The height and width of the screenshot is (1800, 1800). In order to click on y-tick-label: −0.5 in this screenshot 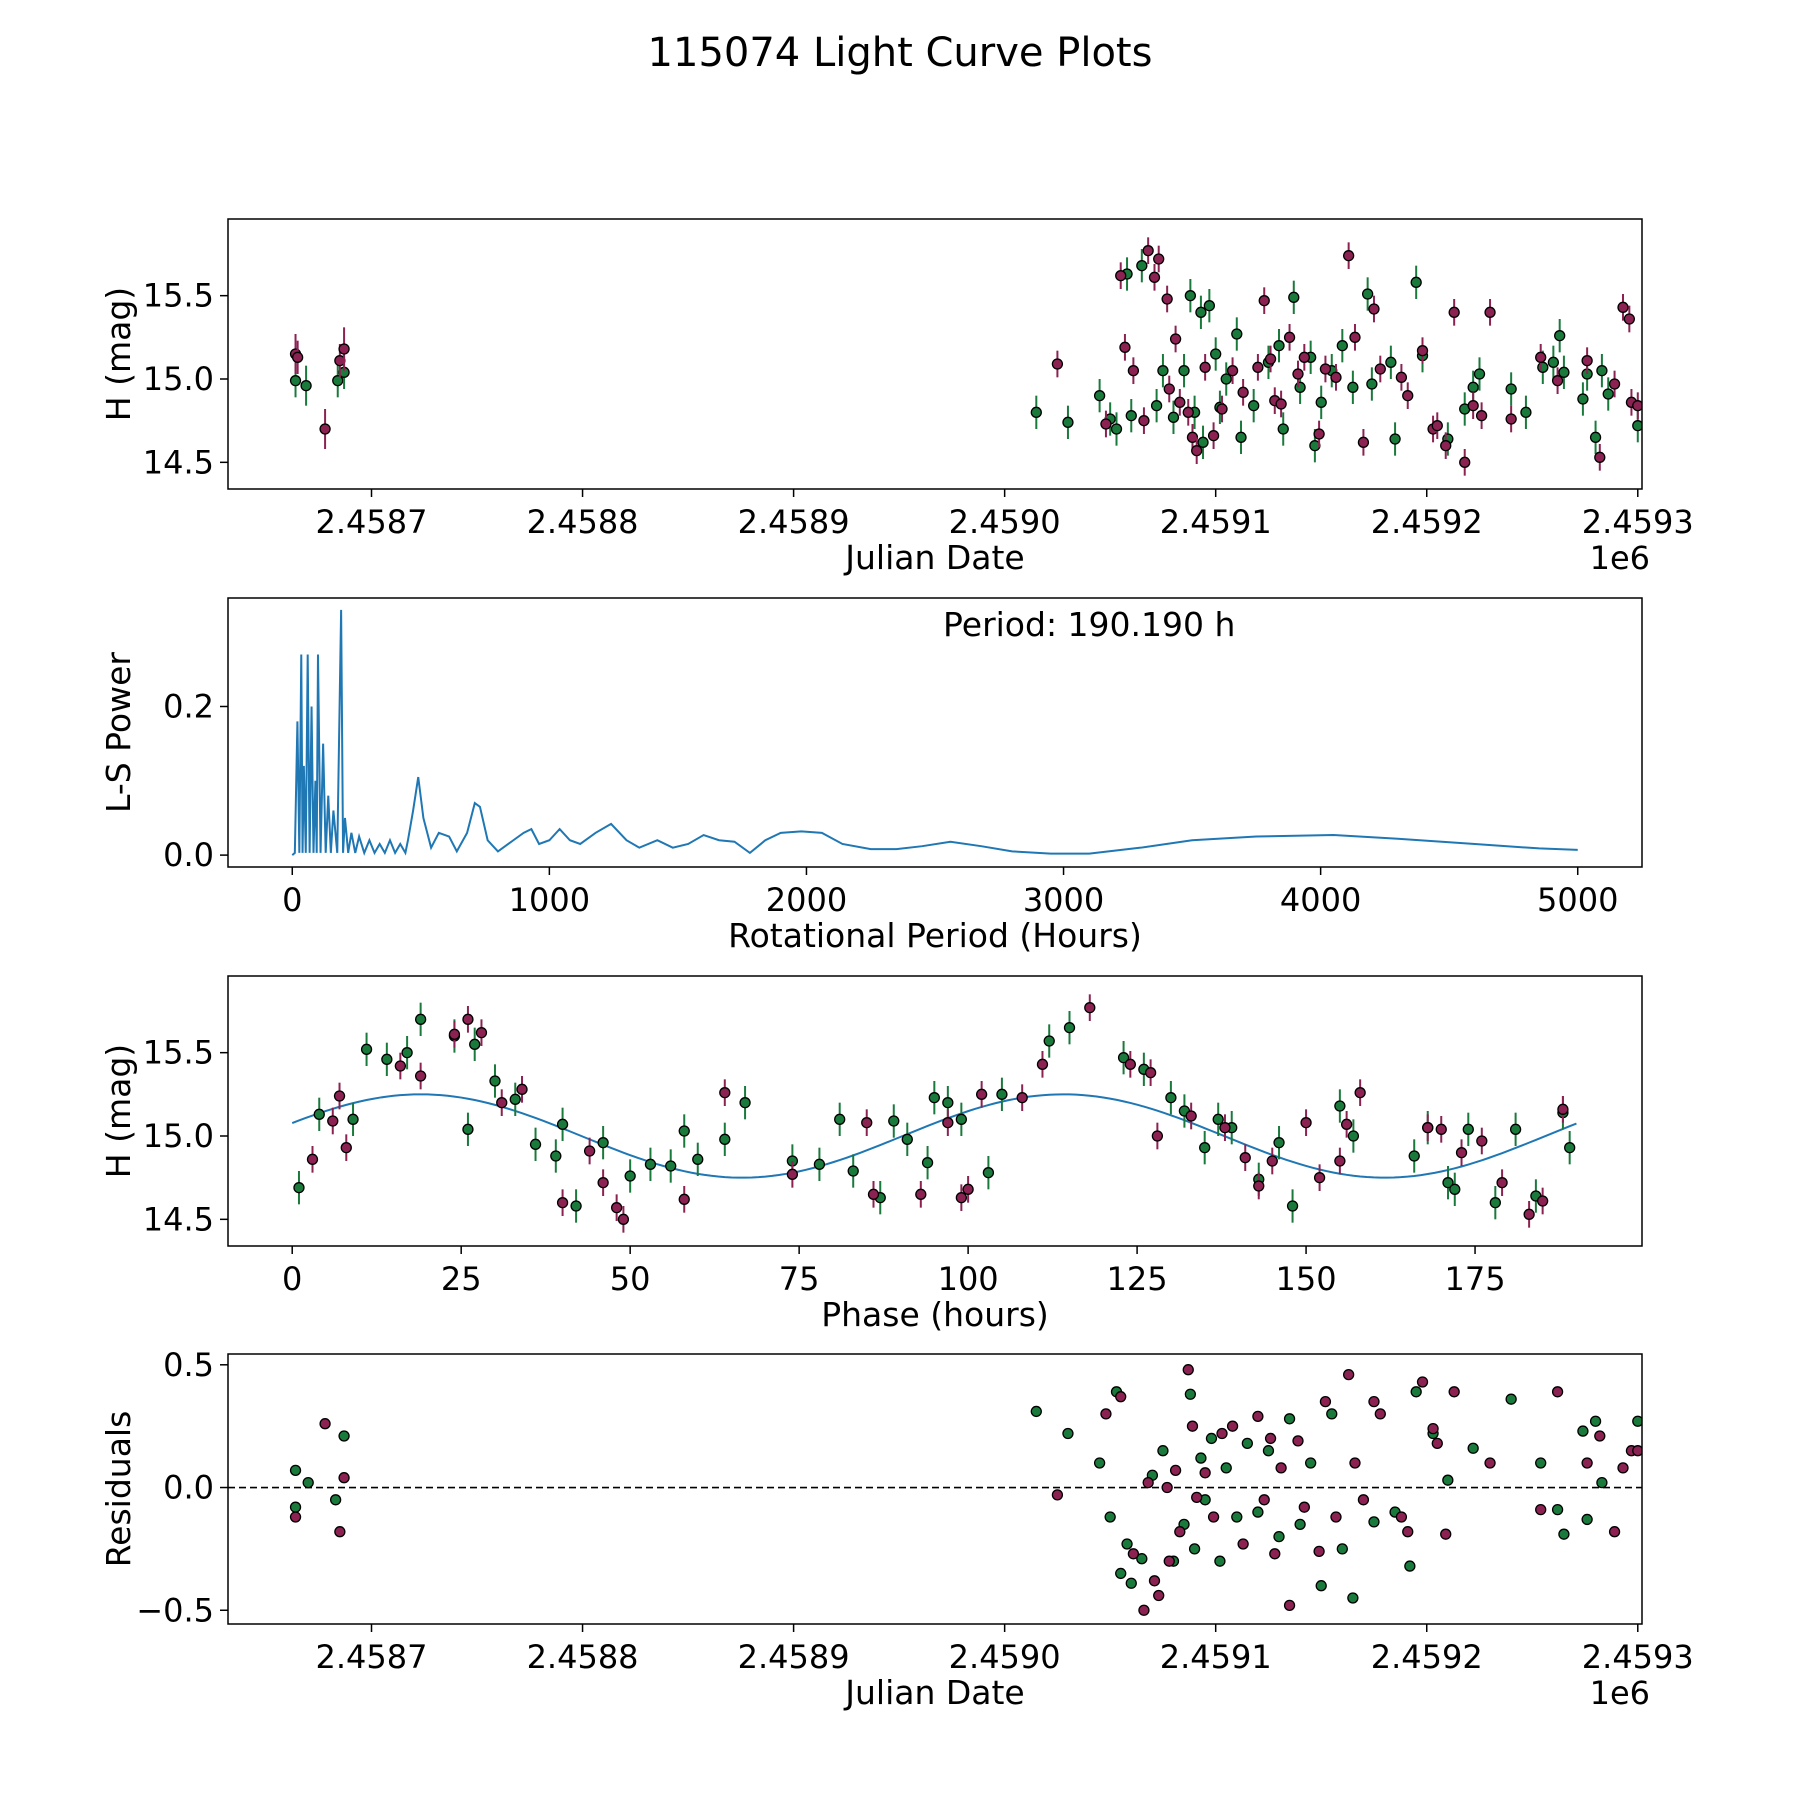, I will do `click(175, 1610)`.